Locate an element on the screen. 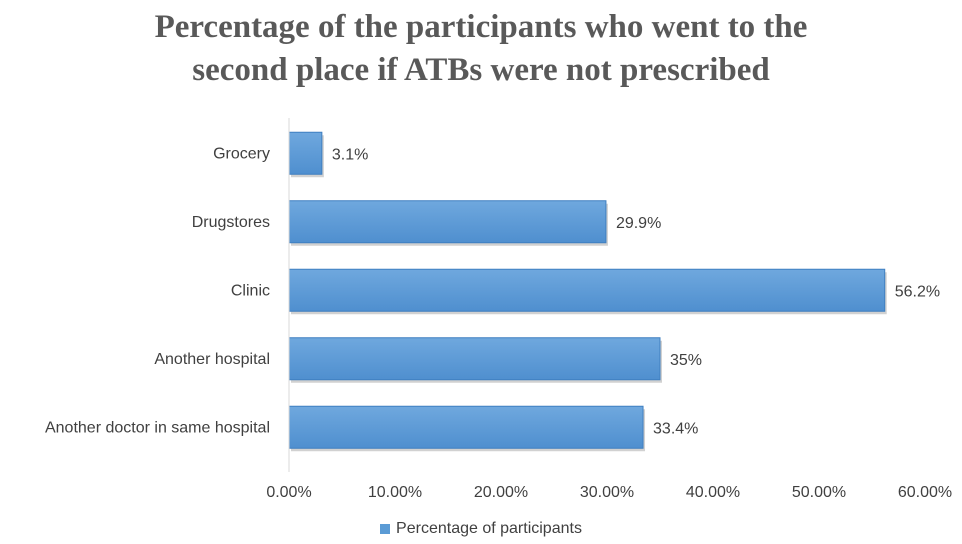  legend-item: Percentage of participants is located at coordinates (481, 529).